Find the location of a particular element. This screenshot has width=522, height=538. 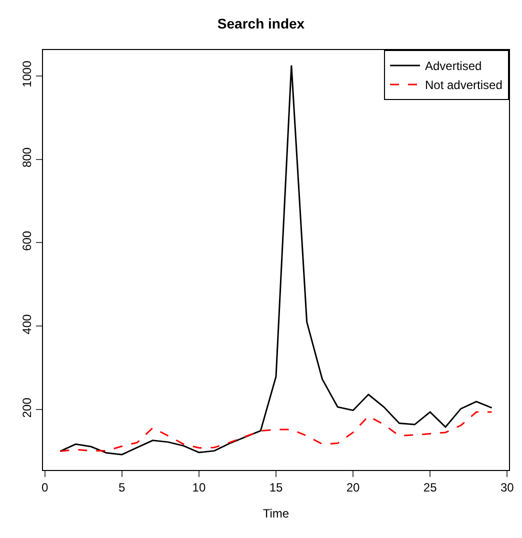

x-tick-label: 10 is located at coordinates (199, 487).